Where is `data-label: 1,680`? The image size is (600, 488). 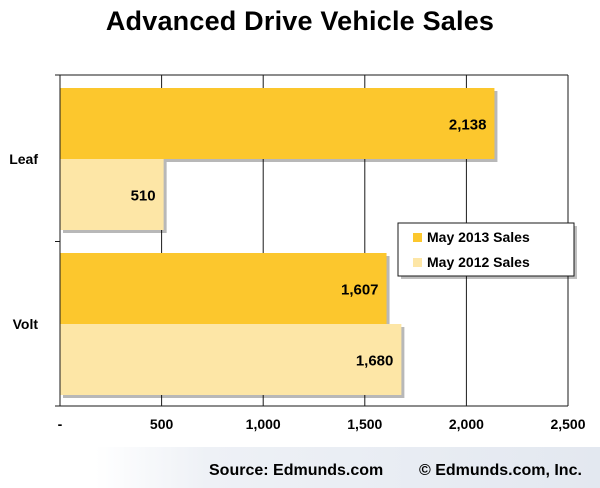
data-label: 1,680 is located at coordinates (375, 361).